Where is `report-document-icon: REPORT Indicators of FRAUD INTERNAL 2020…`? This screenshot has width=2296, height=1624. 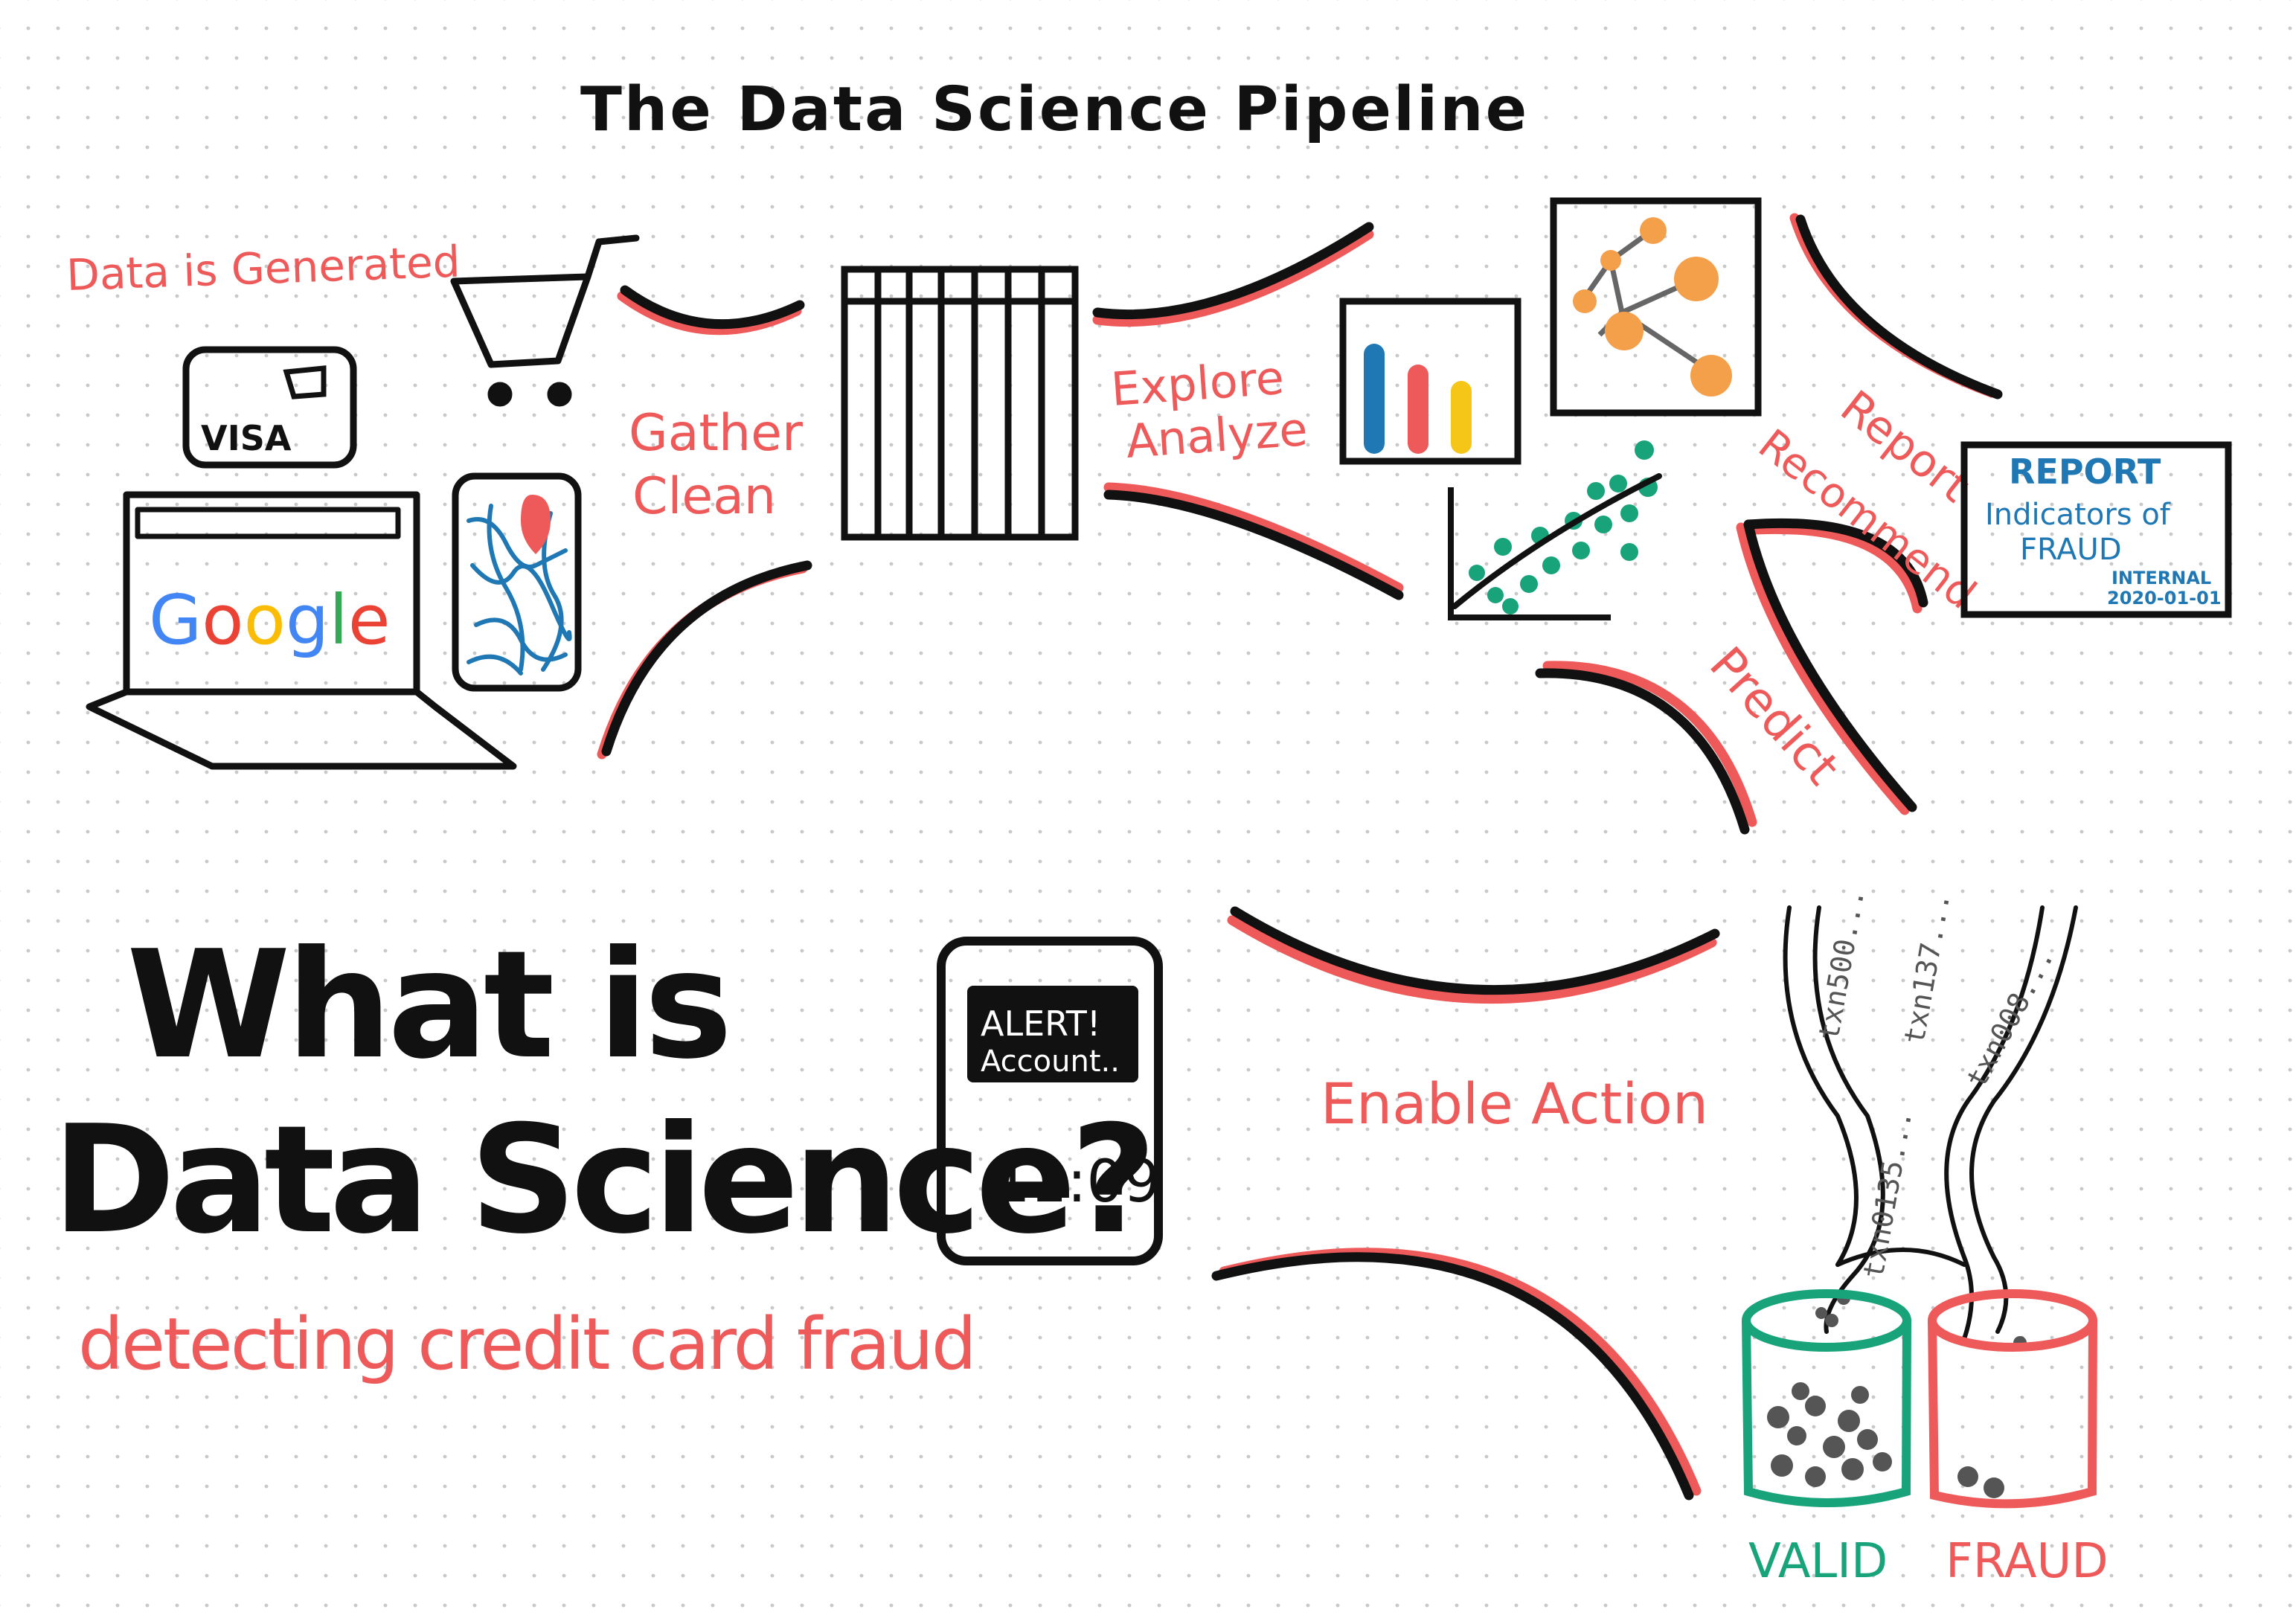
report-document-icon: REPORT Indicators of FRAUD INTERNAL 2020… is located at coordinates (2096, 529).